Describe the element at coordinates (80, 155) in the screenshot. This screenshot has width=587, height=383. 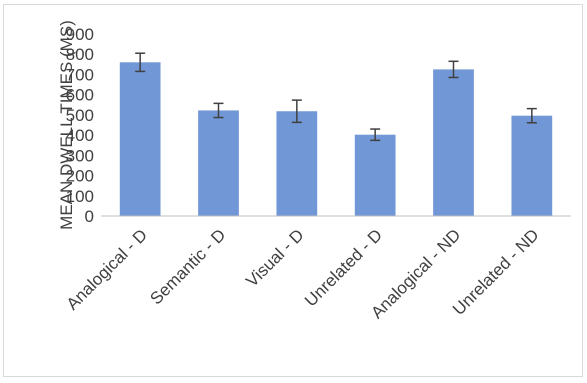
I see `y-tick-label: 300` at that location.